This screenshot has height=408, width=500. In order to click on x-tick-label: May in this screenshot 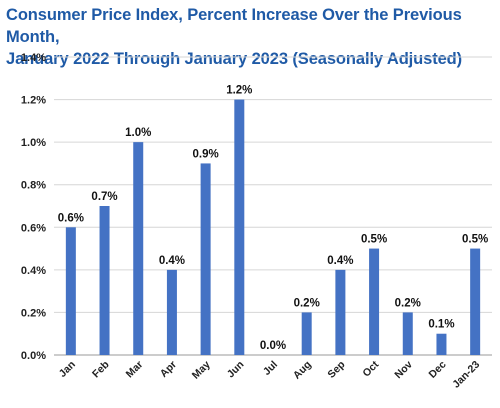, I will do `click(201, 370)`.